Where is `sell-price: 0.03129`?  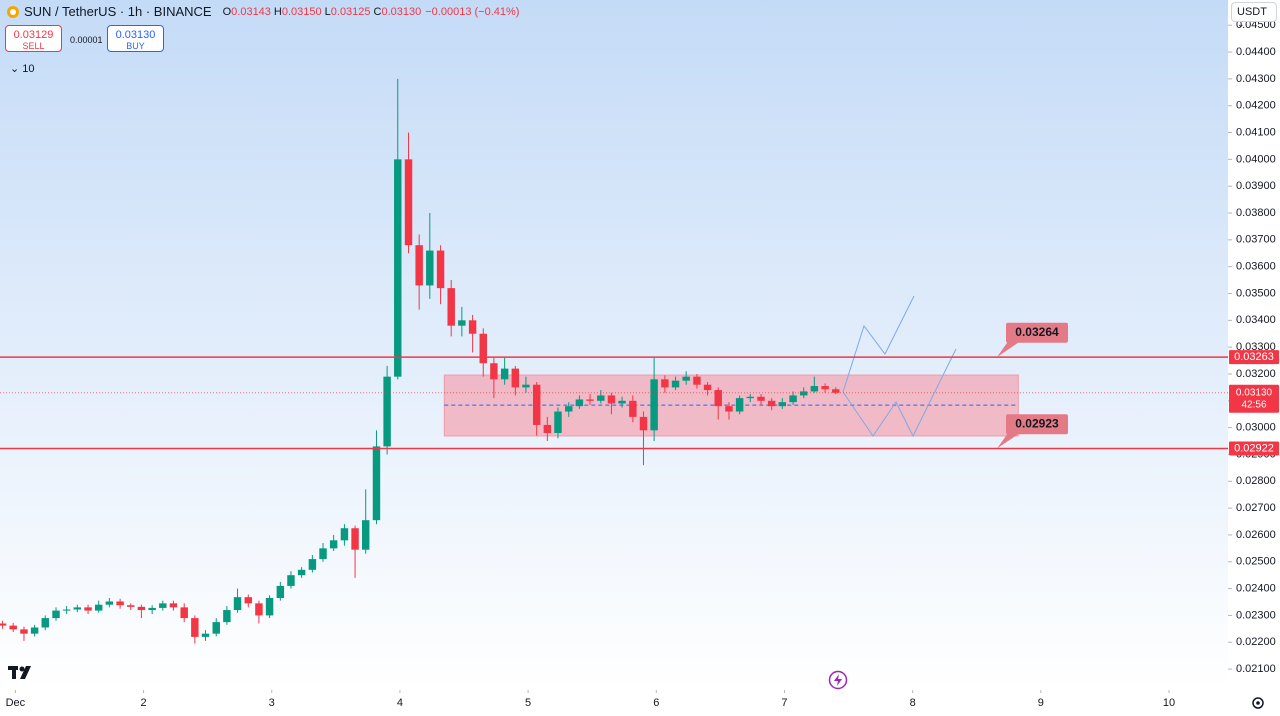
sell-price: 0.03129 is located at coordinates (33, 35).